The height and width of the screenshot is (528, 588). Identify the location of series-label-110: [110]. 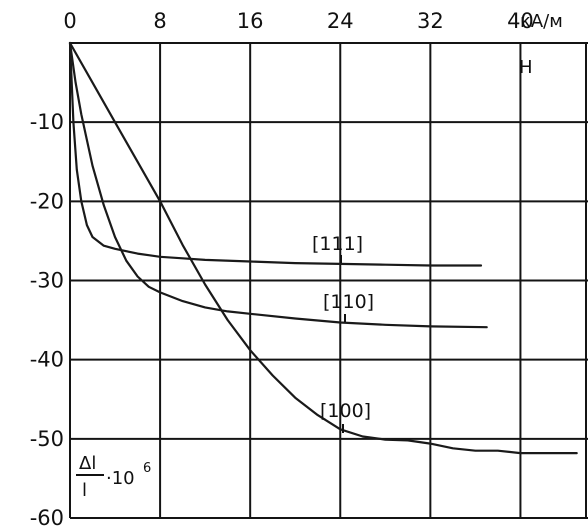
(348, 302).